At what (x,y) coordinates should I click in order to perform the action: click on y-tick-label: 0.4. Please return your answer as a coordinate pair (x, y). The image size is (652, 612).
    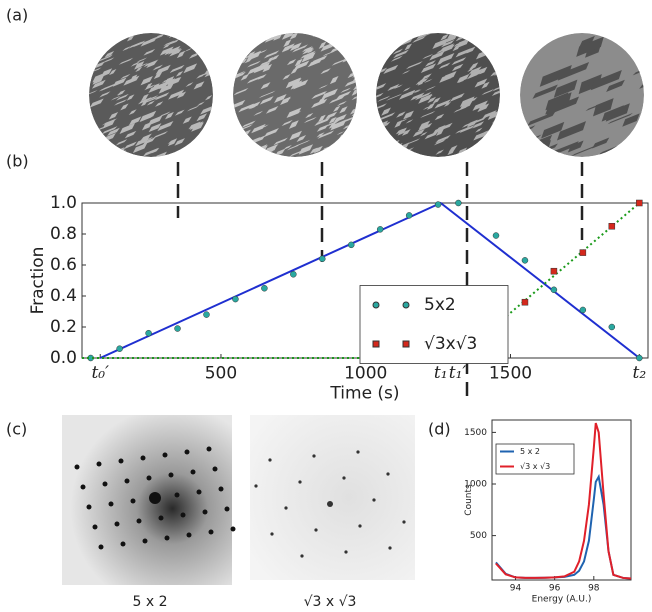
    Looking at the image, I should click on (63, 296).